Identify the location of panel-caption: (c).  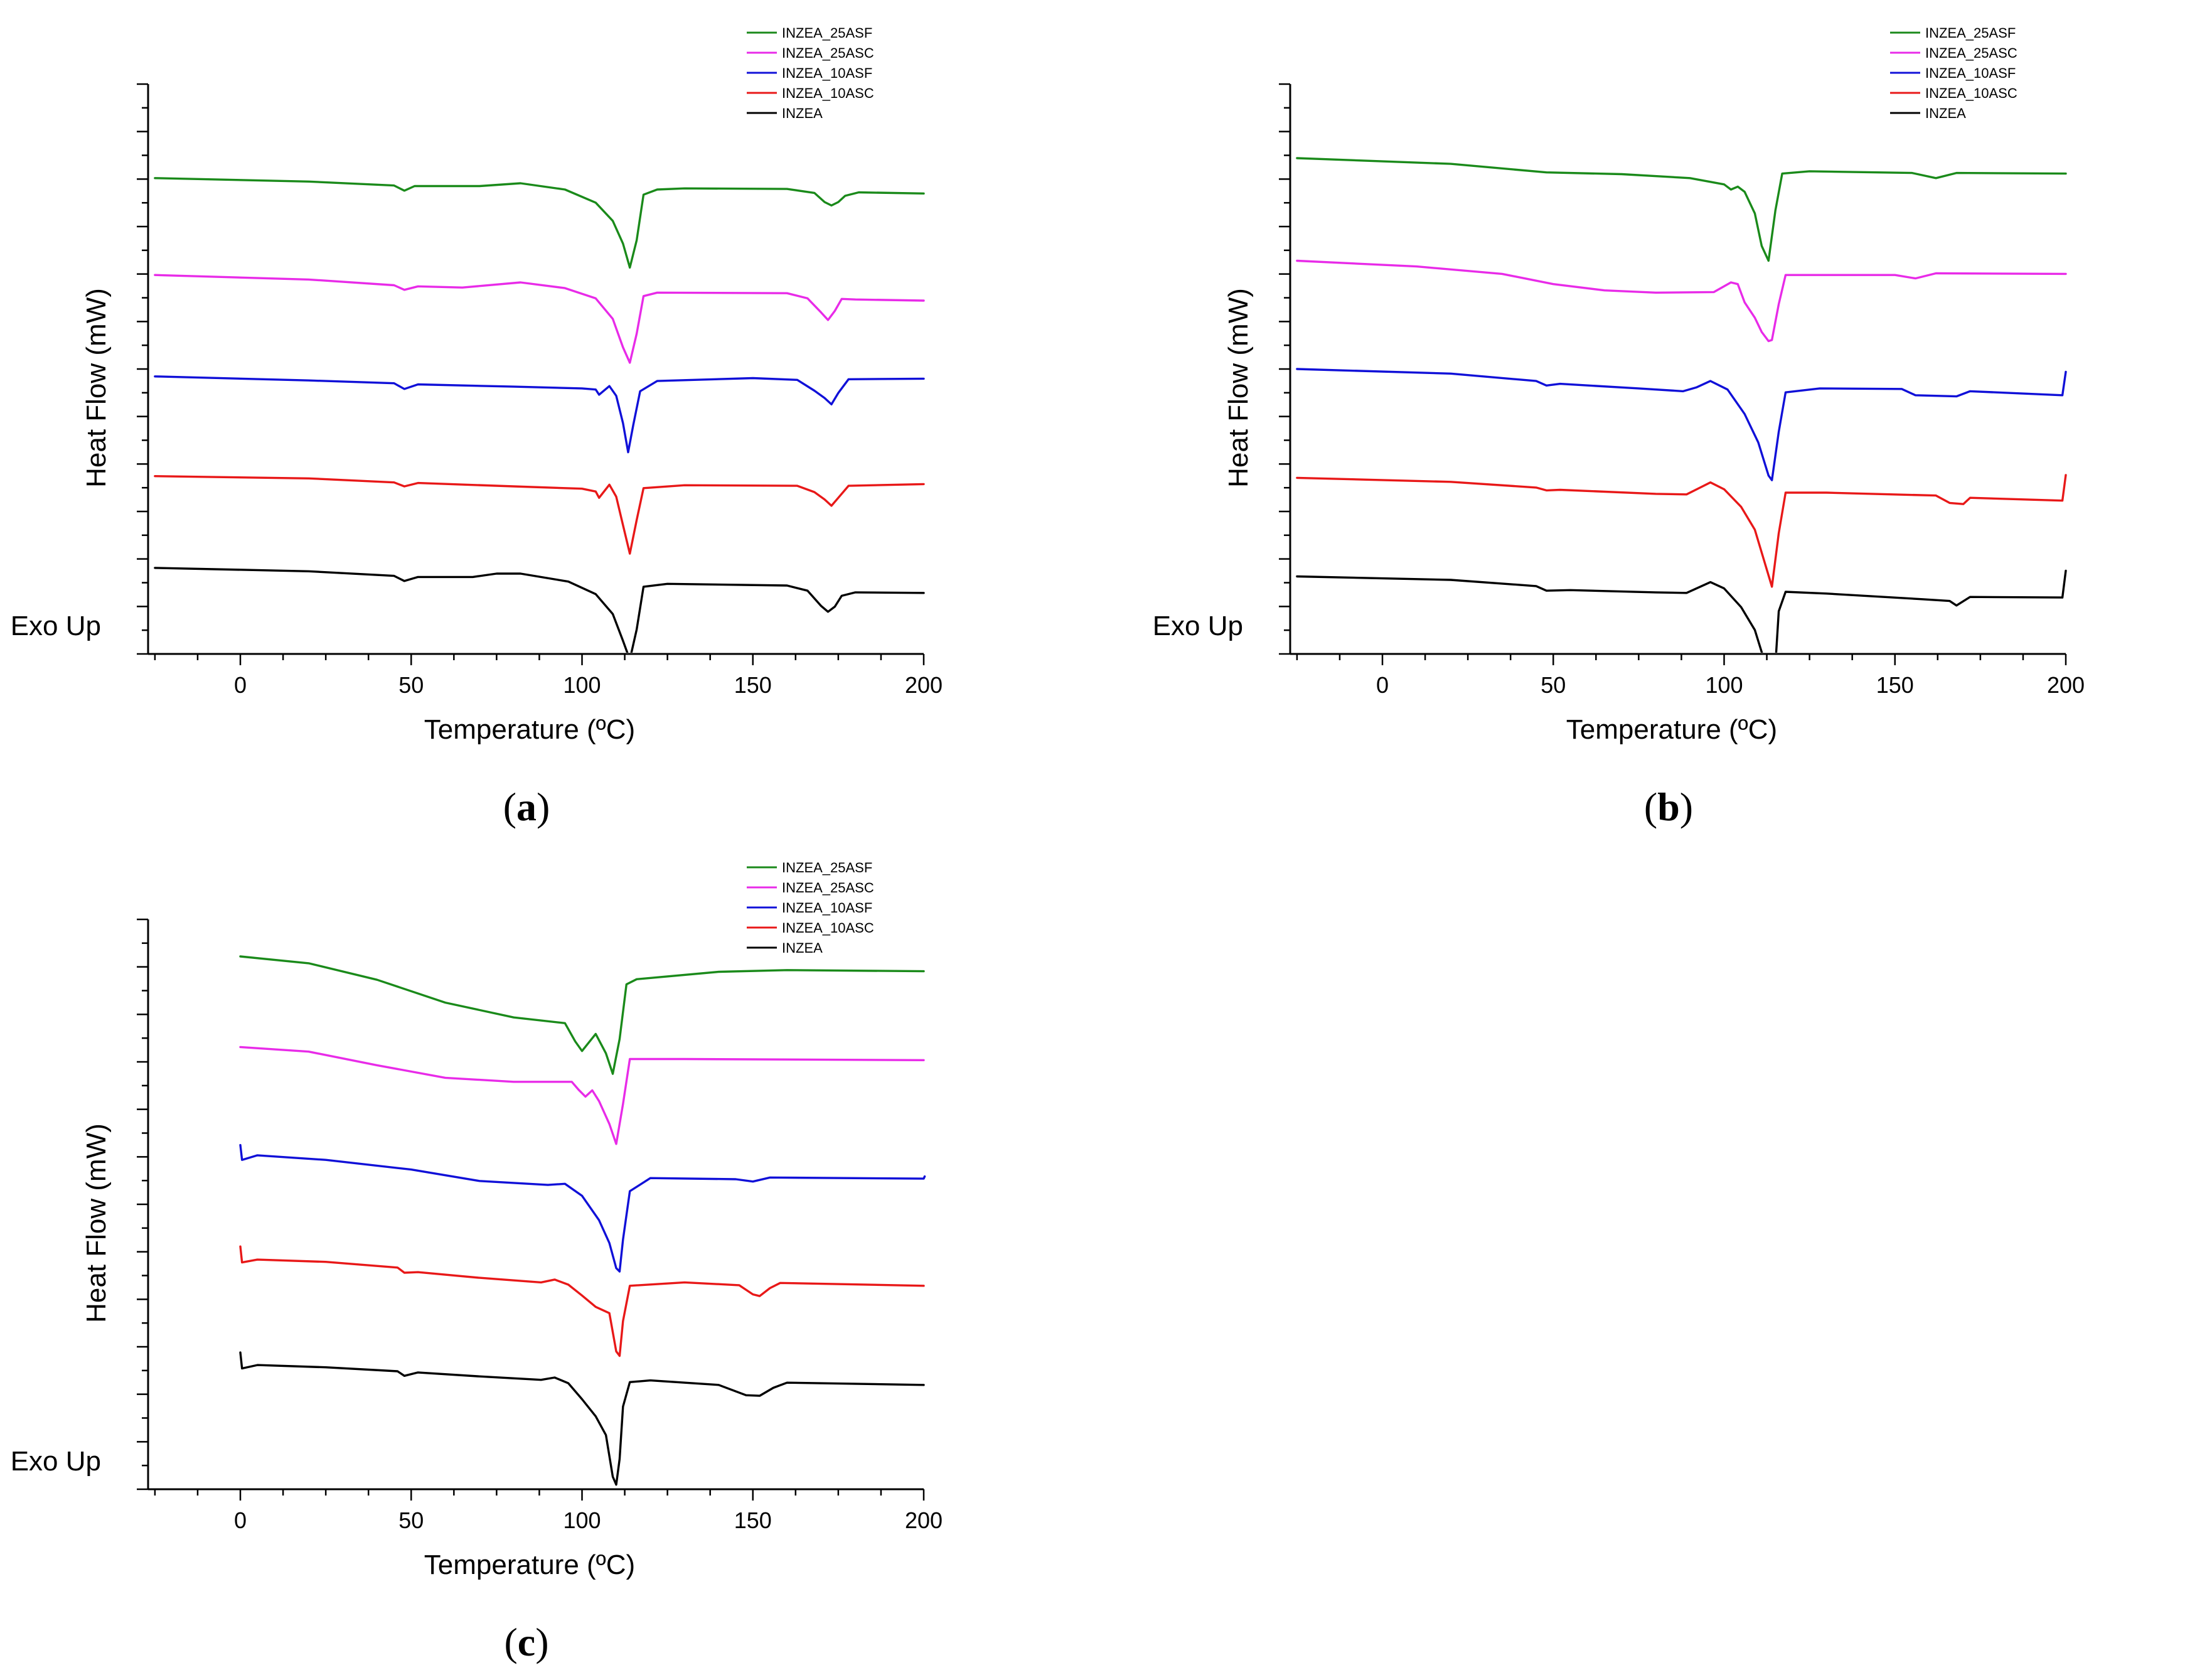
(526, 1642).